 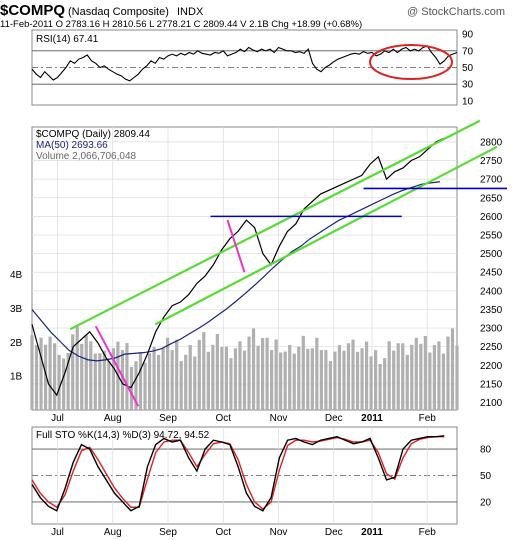 What do you see at coordinates (372, 418) in the screenshot?
I see `price-x-tick-label: 2011` at bounding box center [372, 418].